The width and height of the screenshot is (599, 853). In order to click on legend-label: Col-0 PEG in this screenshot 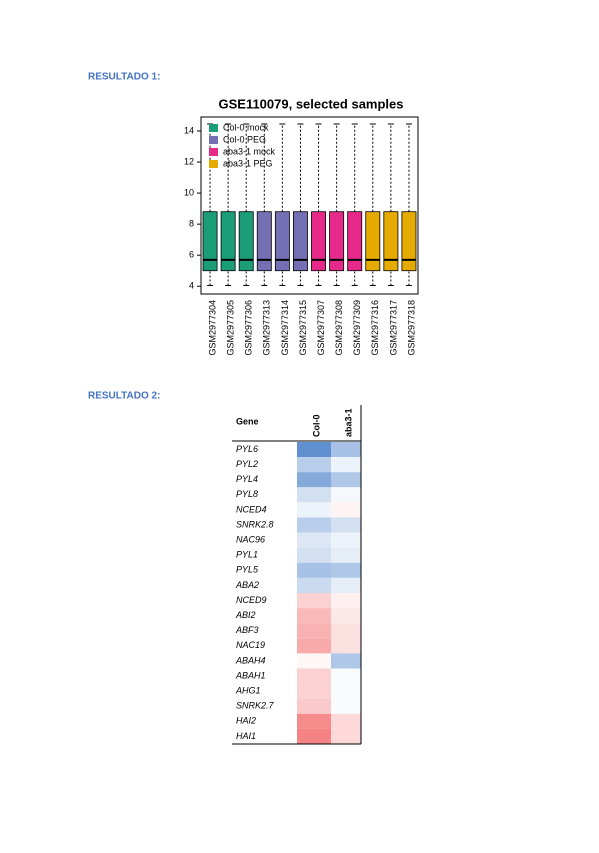, I will do `click(244, 139)`.